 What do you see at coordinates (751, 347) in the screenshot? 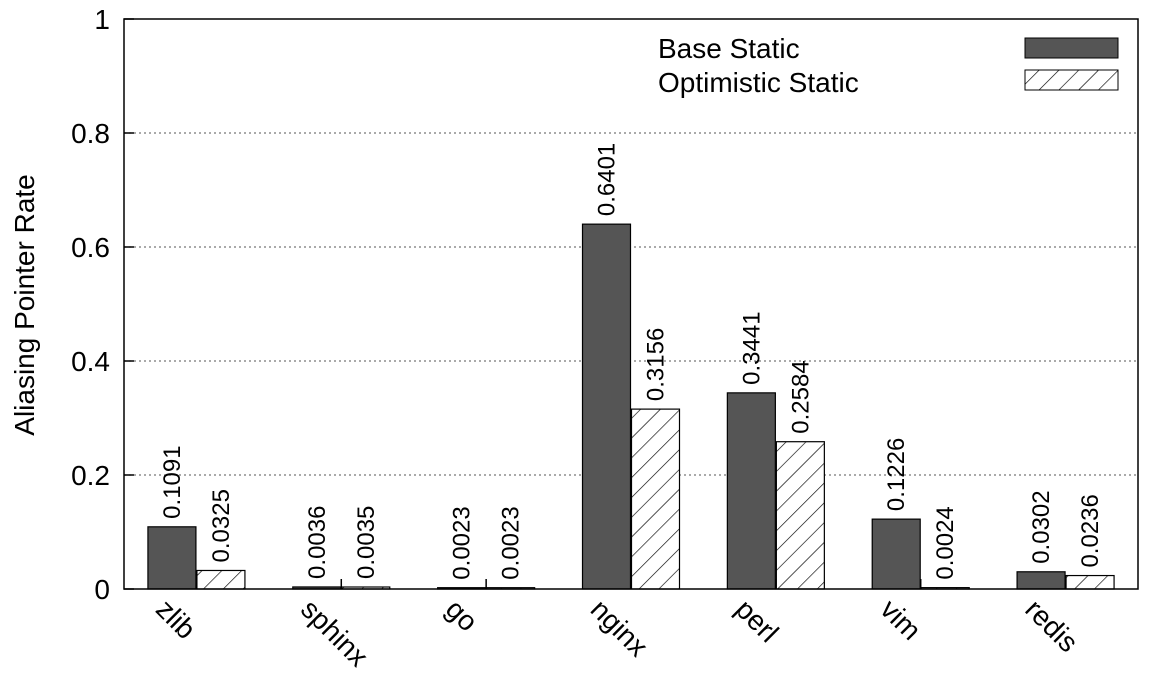
I see `data-label: 0.3441` at bounding box center [751, 347].